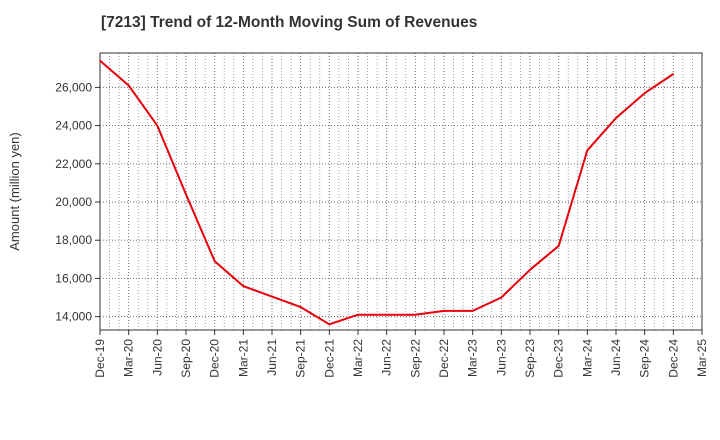  I want to click on x-tick-label: Mar-22, so click(358, 358).